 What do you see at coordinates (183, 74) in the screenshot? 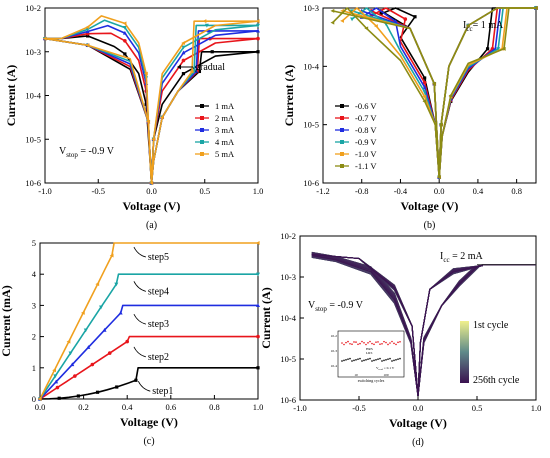
I see `series-a-return-0-point` at bounding box center [183, 74].